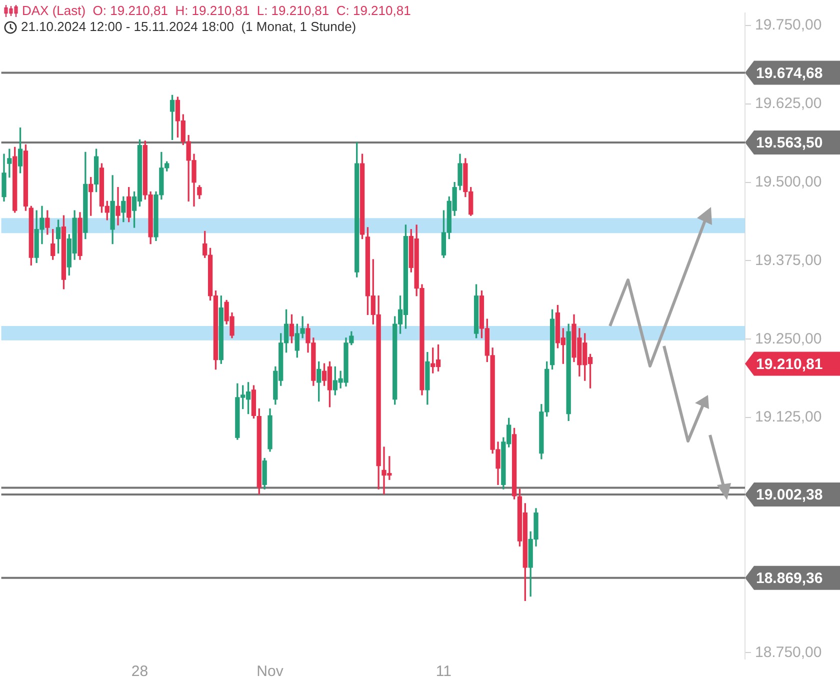  What do you see at coordinates (789, 579) in the screenshot?
I see `ref-line-label: 18.869,36` at bounding box center [789, 579].